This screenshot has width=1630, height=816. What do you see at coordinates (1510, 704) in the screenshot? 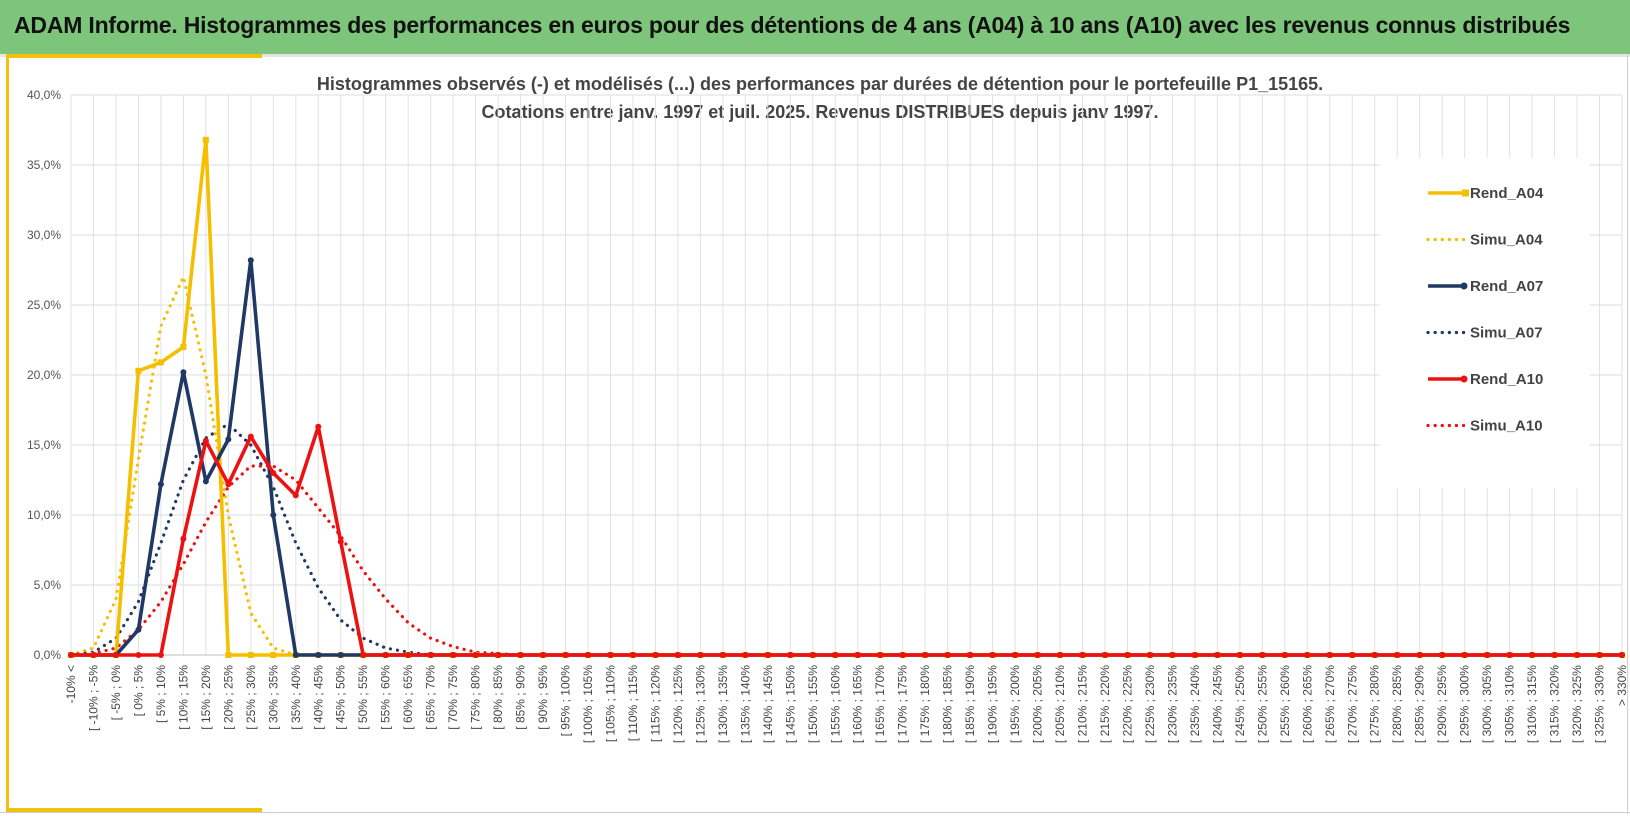
I see `x-tick-label: [ 305% ; 310%` at bounding box center [1510, 704].